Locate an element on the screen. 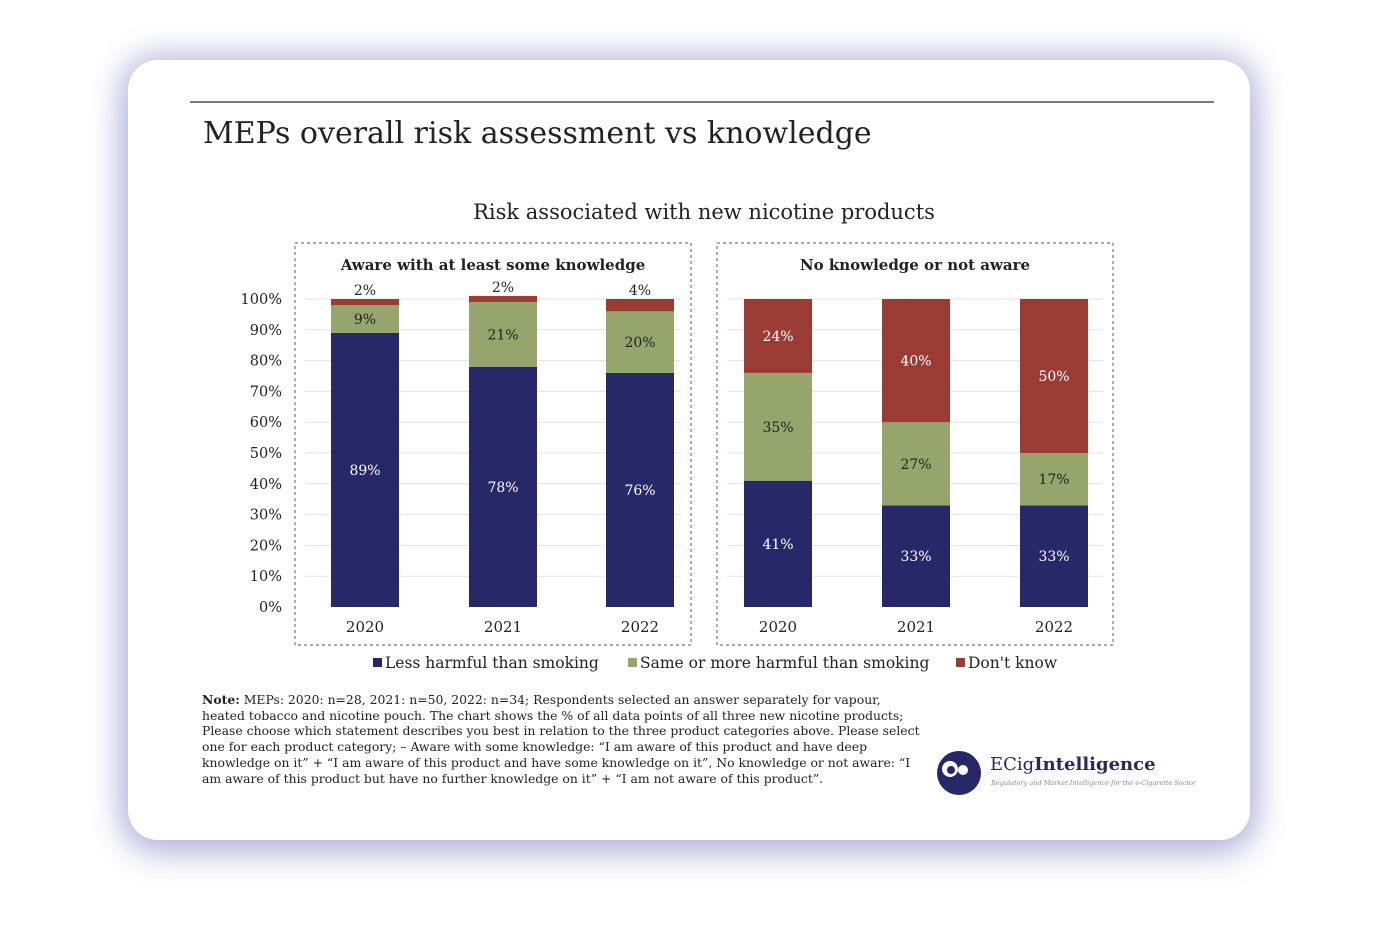 The width and height of the screenshot is (1381, 930). data-label: 50% is located at coordinates (1053, 377).